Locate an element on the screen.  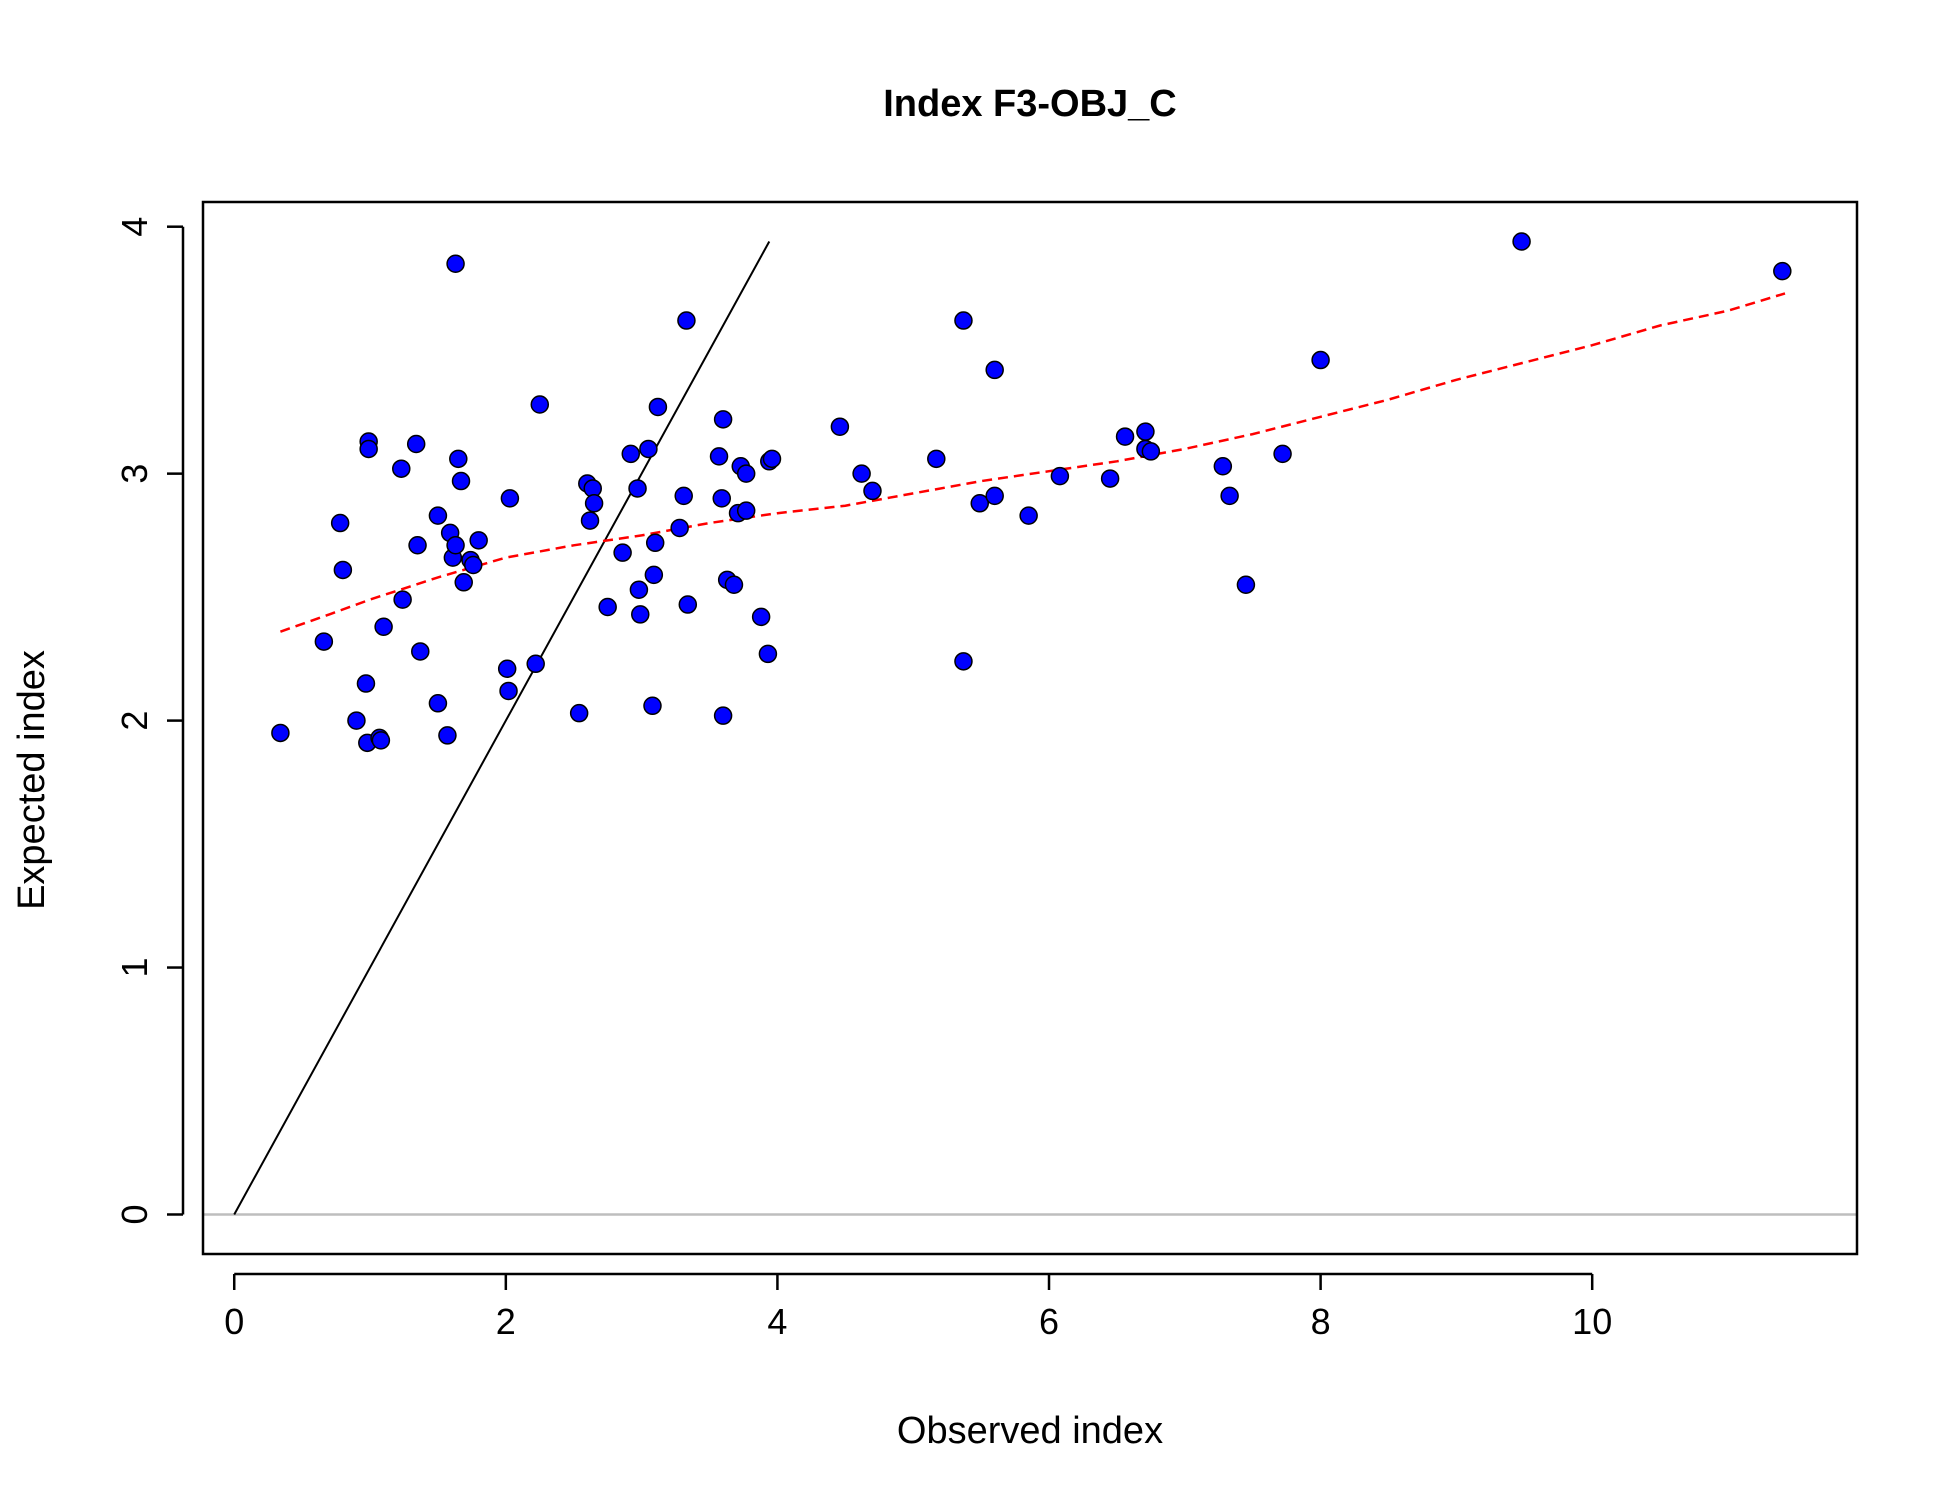
x-tick-label: 4 is located at coordinates (777, 1321).